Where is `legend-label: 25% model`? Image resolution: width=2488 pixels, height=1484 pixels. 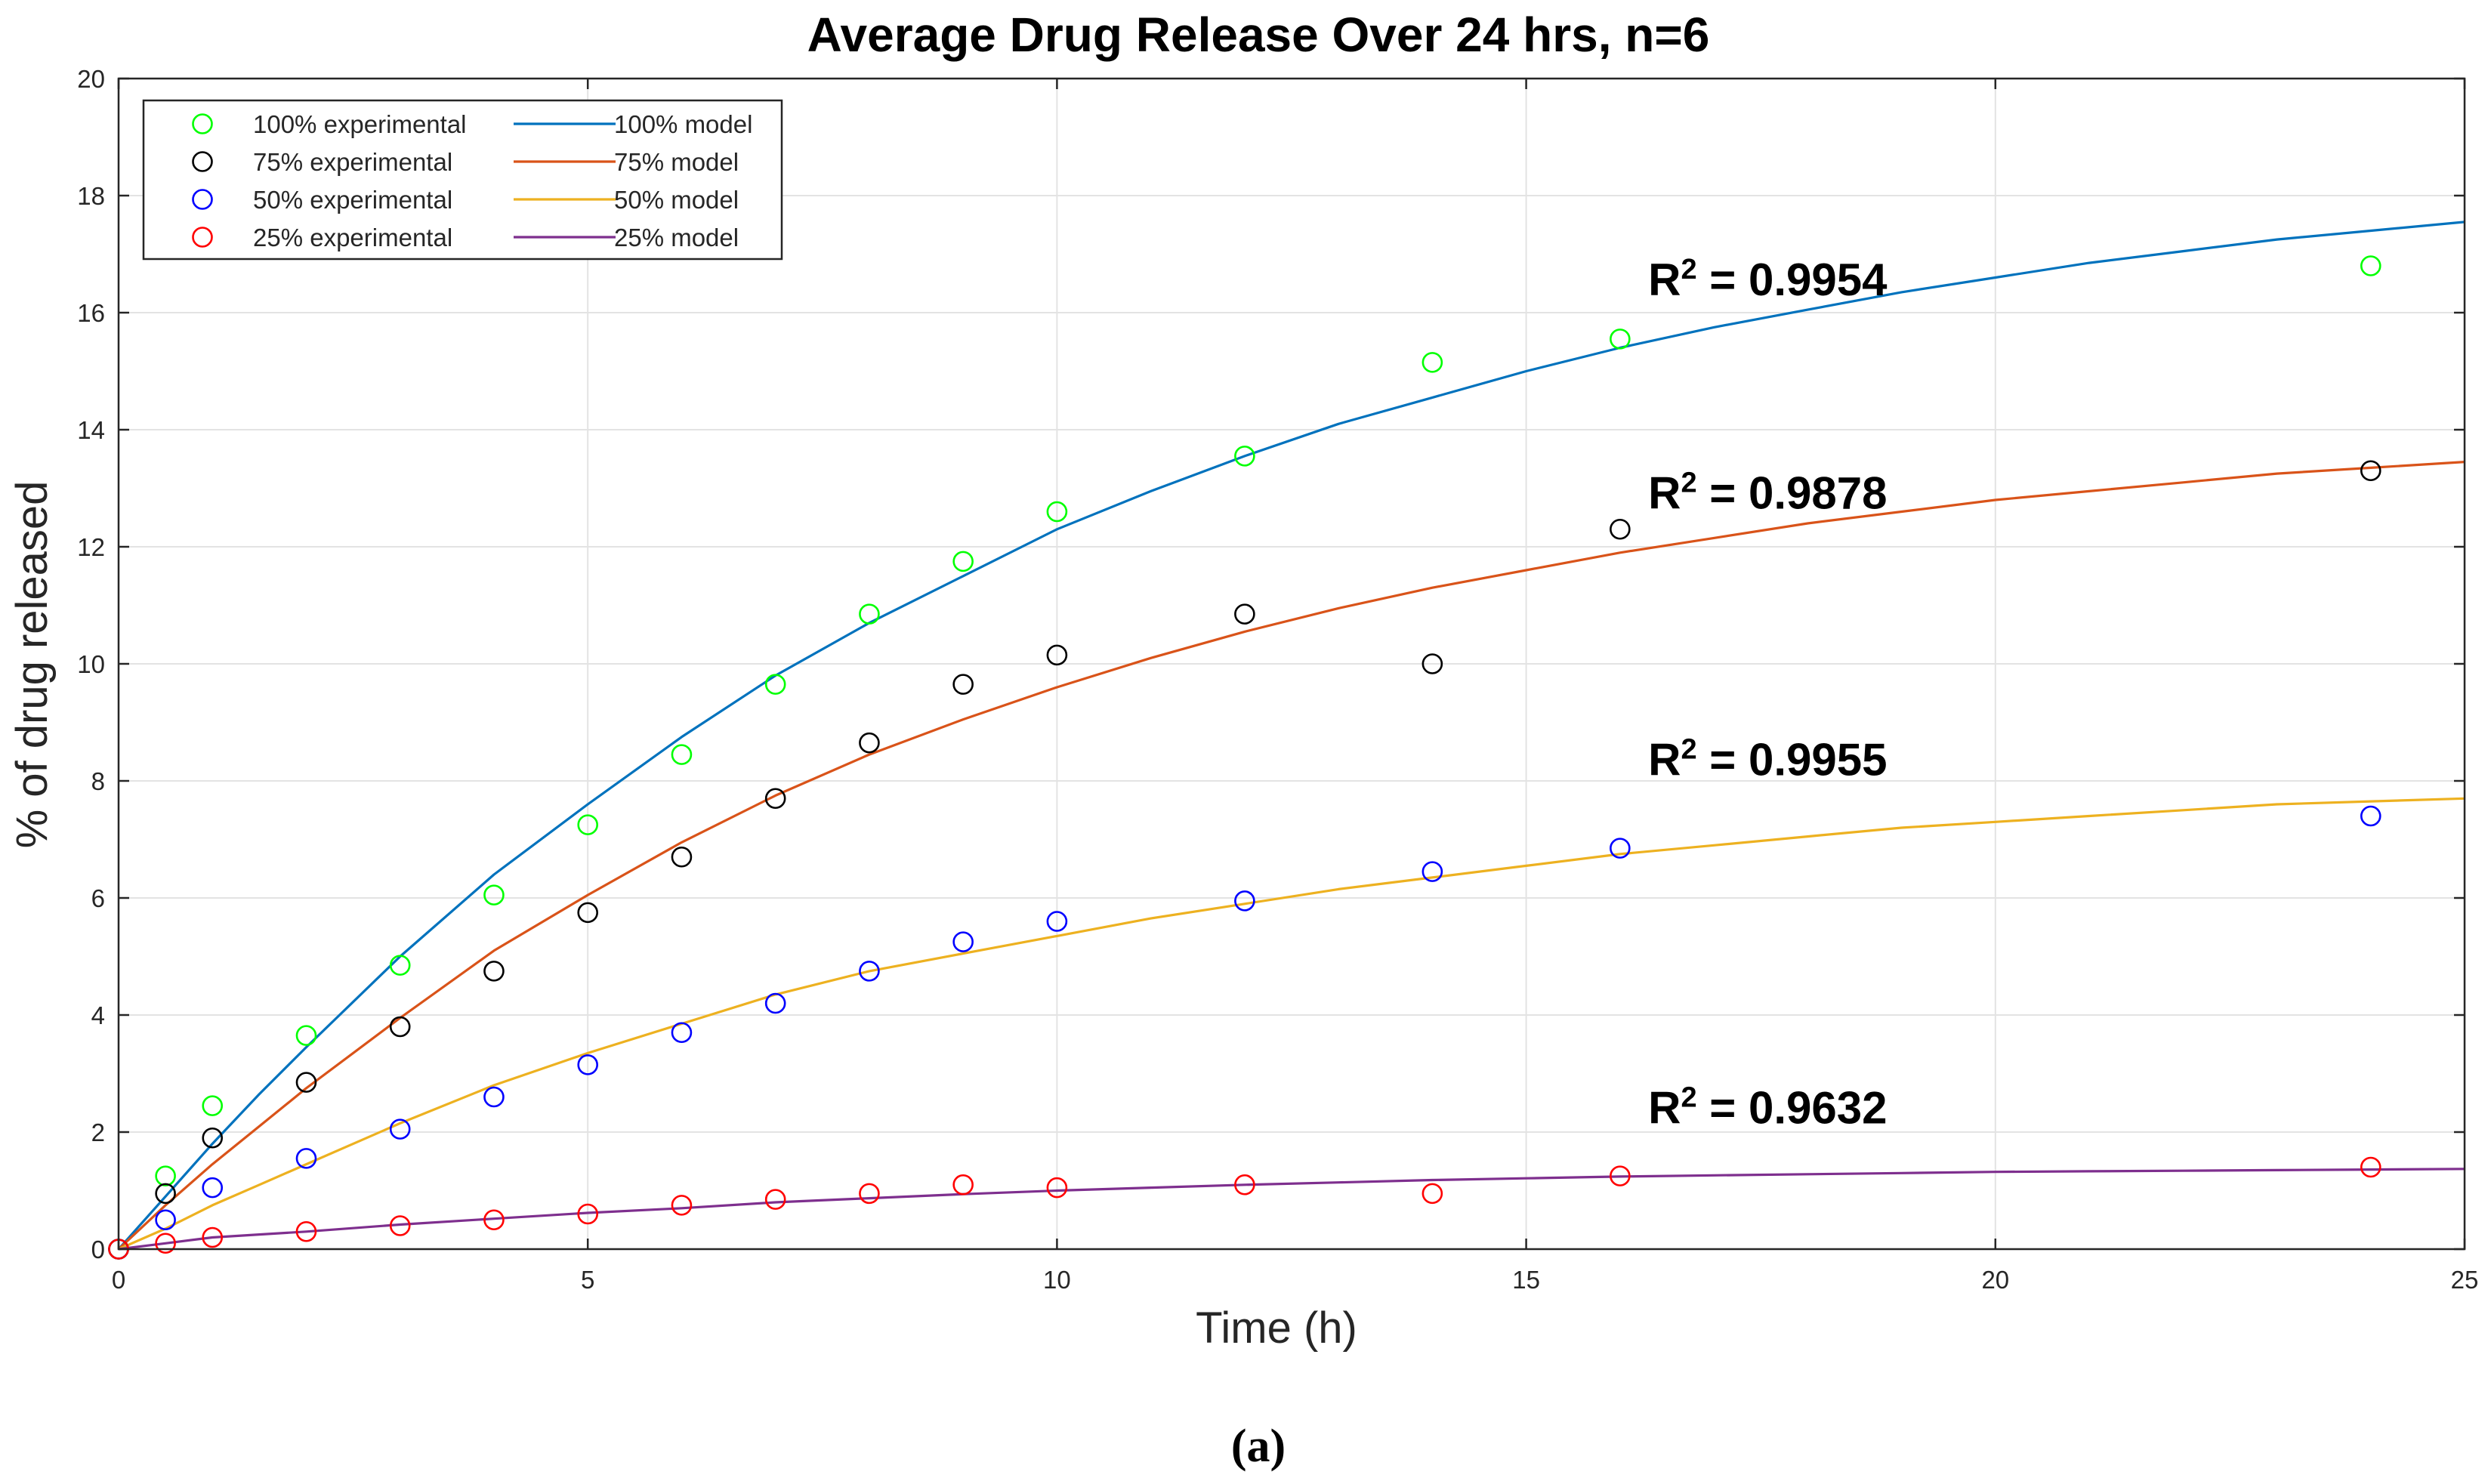
legend-label: 25% model is located at coordinates (676, 237).